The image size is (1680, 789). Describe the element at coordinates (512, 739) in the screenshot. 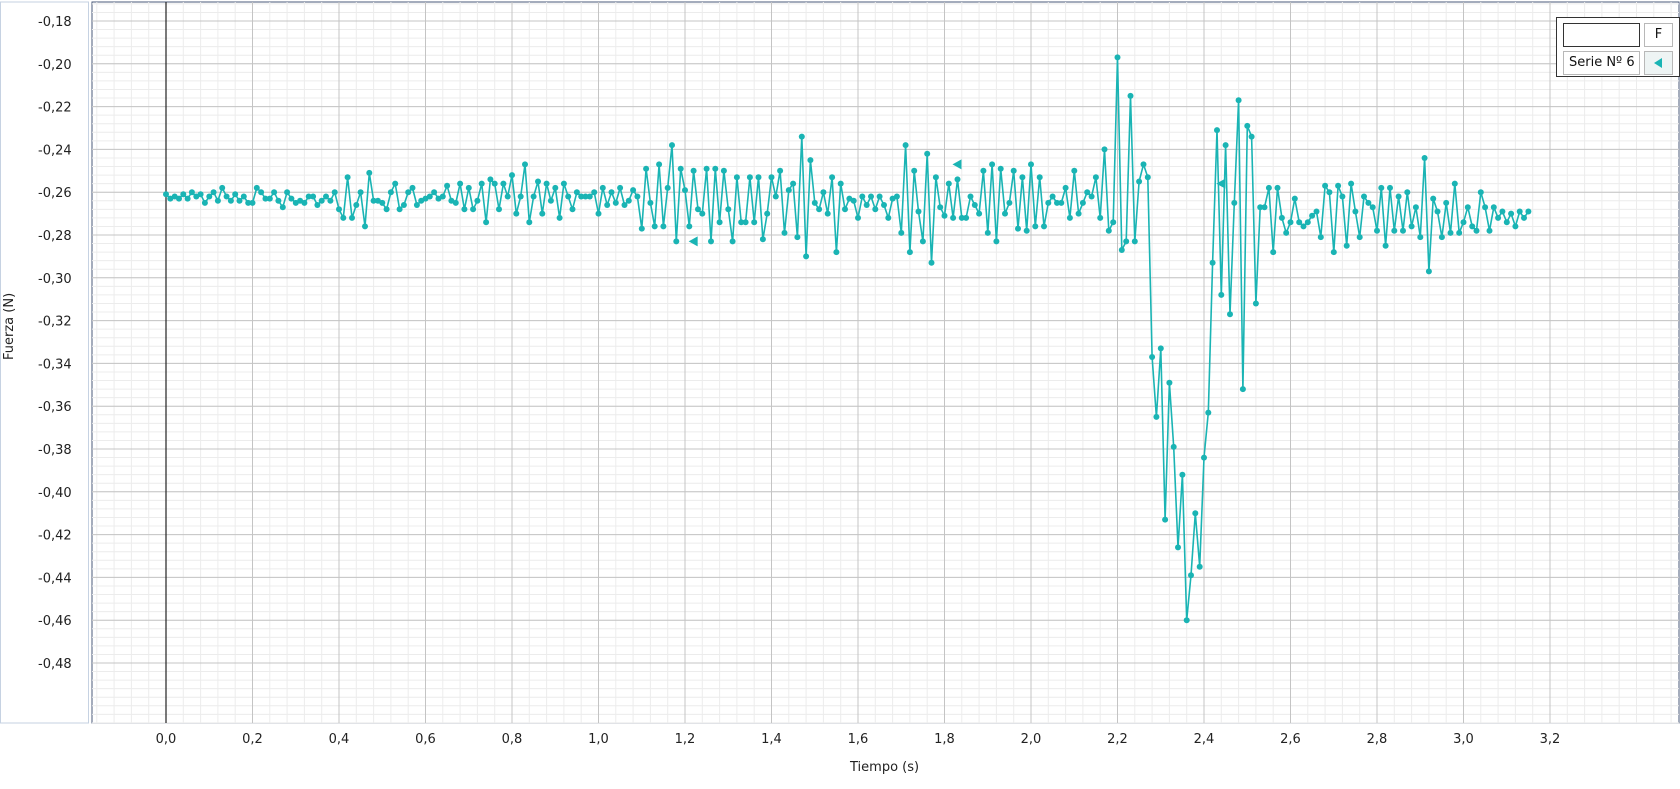

I see `x-tick-label: 0,8` at that location.